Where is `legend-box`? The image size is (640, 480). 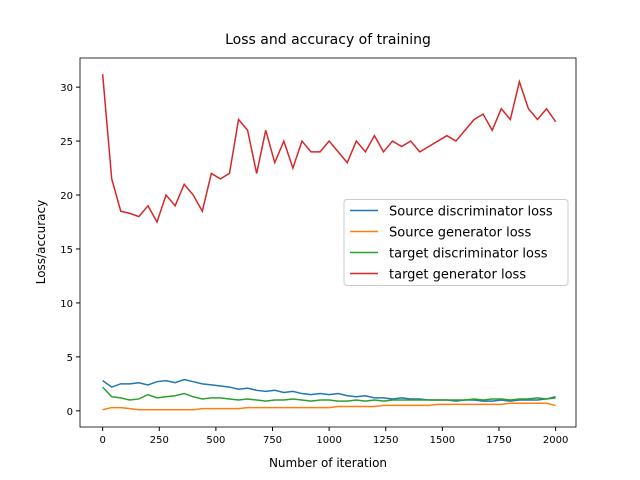 legend-box is located at coordinates (456, 242).